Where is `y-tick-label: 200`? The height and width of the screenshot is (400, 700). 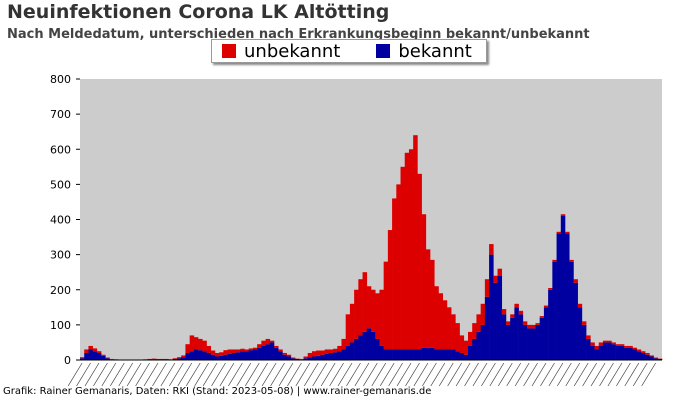
y-tick-label: 200 is located at coordinates (60, 290).